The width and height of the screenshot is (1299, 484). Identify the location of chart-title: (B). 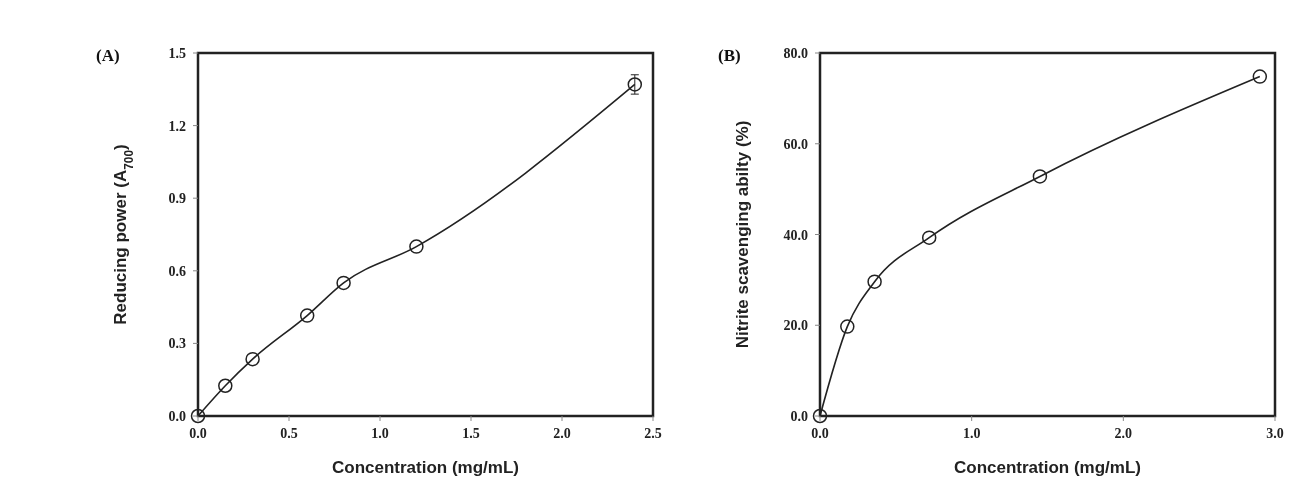
(729, 55).